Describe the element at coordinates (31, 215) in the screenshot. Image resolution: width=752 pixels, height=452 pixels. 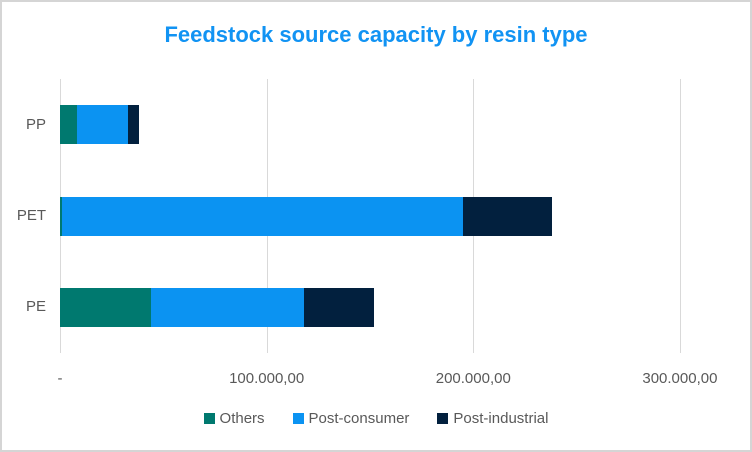
I see `y-axis-category-label: PET` at that location.